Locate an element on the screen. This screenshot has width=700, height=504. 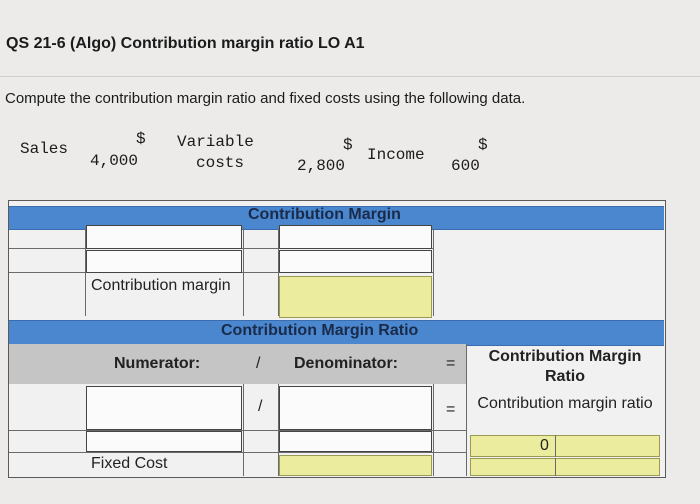
contribution-margin-answer is located at coordinates (355, 297).